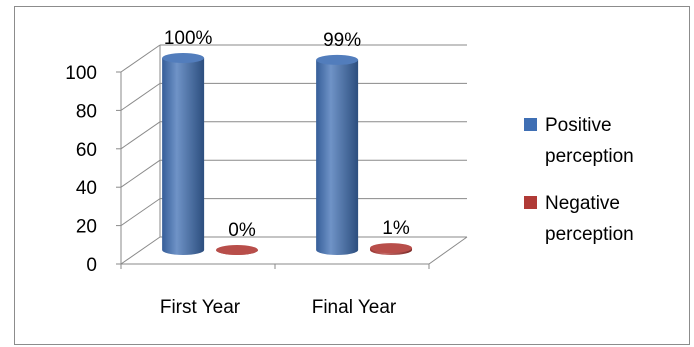 This screenshot has height=347, width=694. Describe the element at coordinates (578, 125) in the screenshot. I see `legend-label: Positive` at that location.